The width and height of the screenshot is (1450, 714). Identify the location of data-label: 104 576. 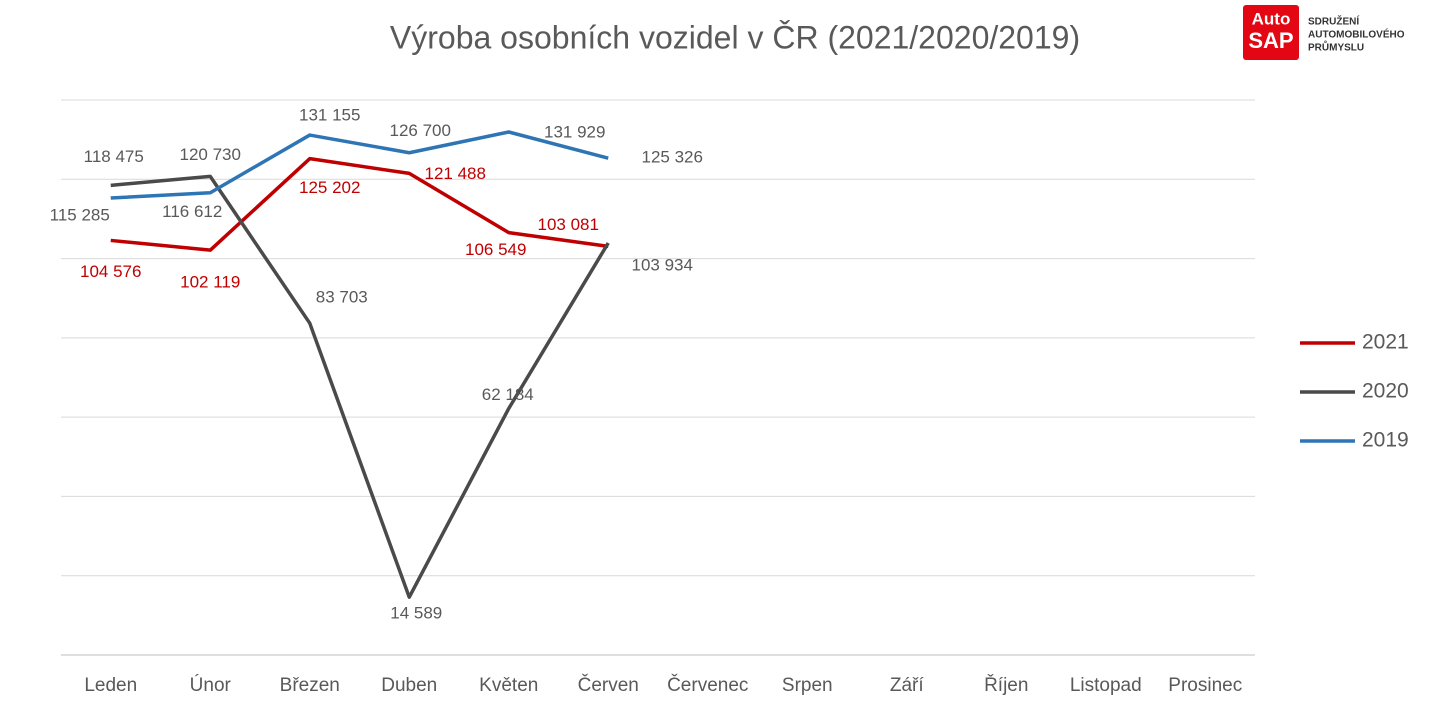
(110, 271).